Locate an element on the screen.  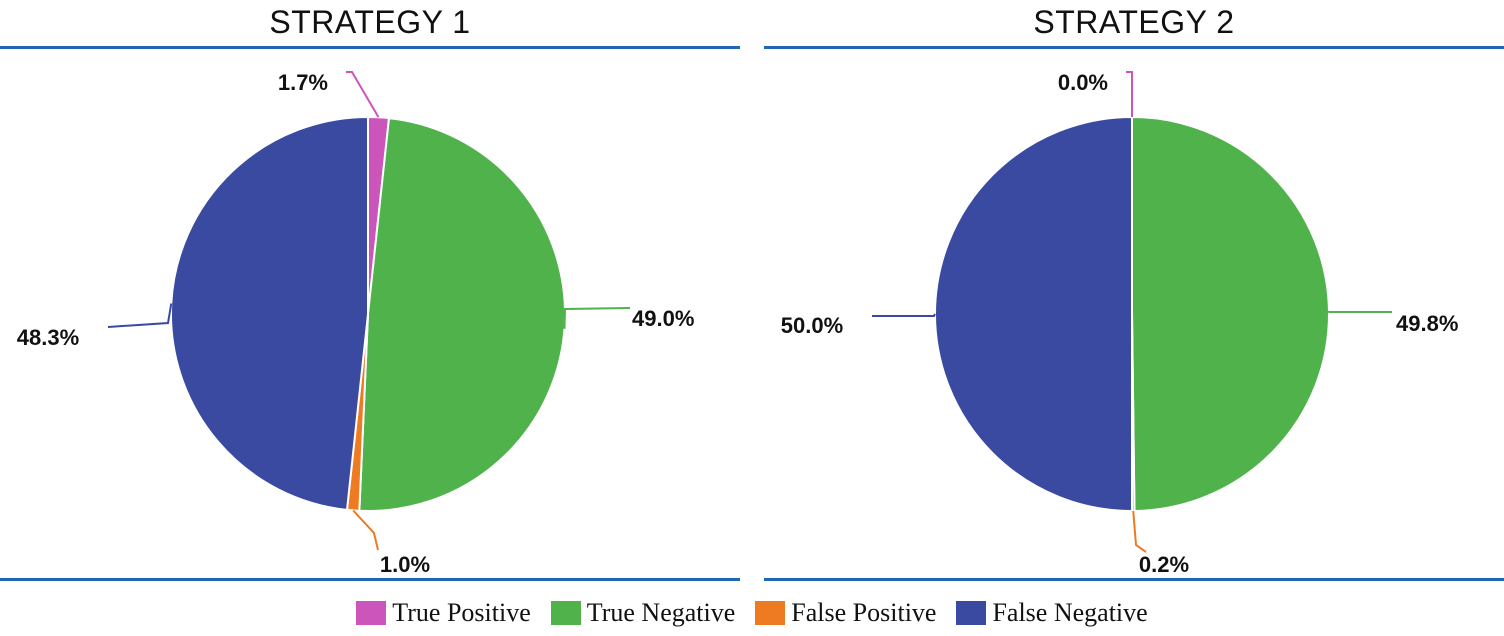
legend-item-false-negative: False Negative is located at coordinates (1052, 613).